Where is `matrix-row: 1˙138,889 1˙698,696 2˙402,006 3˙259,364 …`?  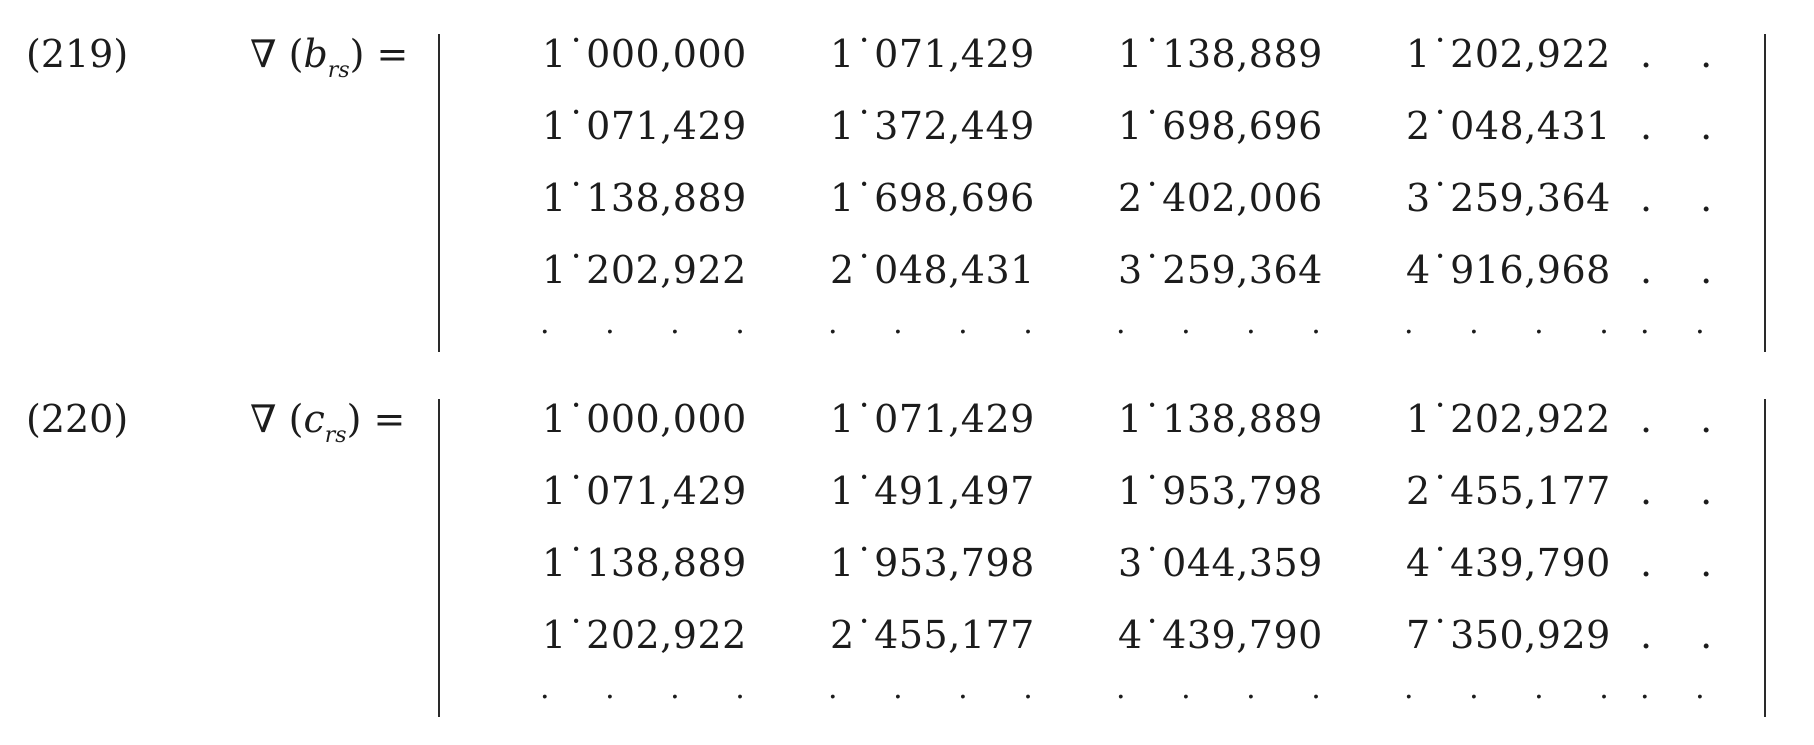 matrix-row: 1˙138,889 1˙698,696 2˙402,006 3˙259,364 … is located at coordinates (907, 206).